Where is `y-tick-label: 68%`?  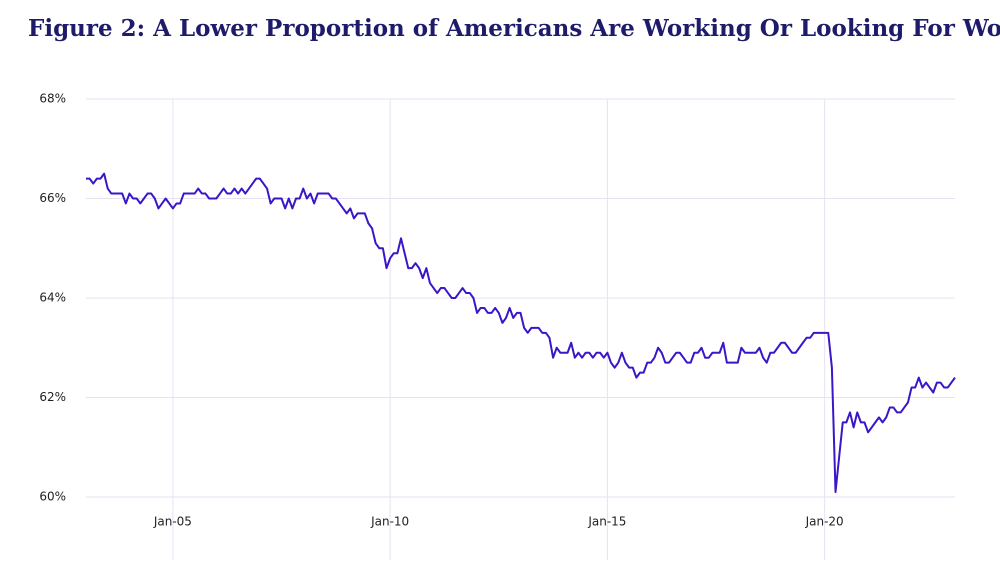 y-tick-label: 68% is located at coordinates (52, 99).